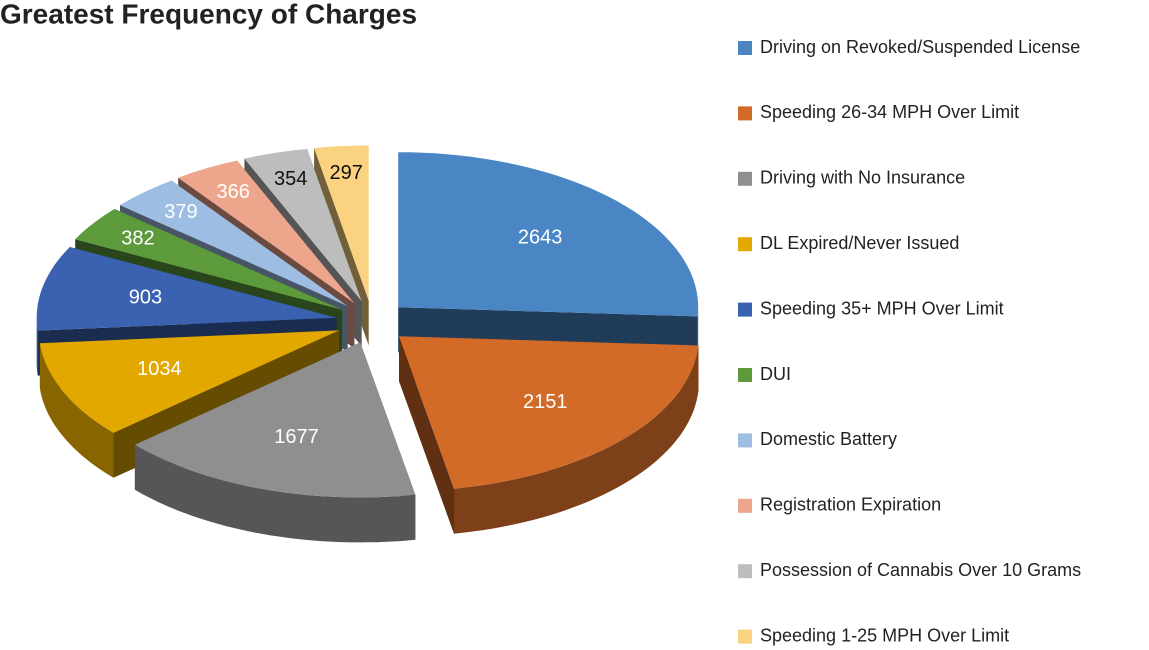 The height and width of the screenshot is (650, 1149). What do you see at coordinates (859, 243) in the screenshot?
I see `legend-label: DL Expired/Never Issued` at bounding box center [859, 243].